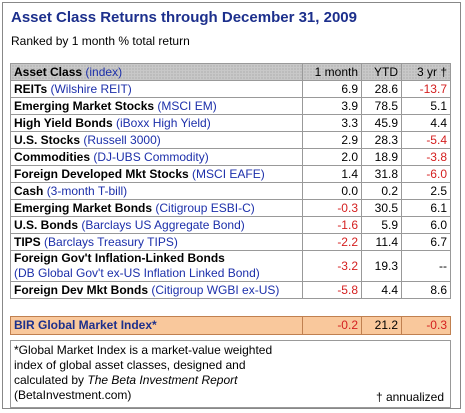 The image size is (465, 413). I want to click on name-cell: U.S. Stocks (Russell 3000), so click(156, 140).